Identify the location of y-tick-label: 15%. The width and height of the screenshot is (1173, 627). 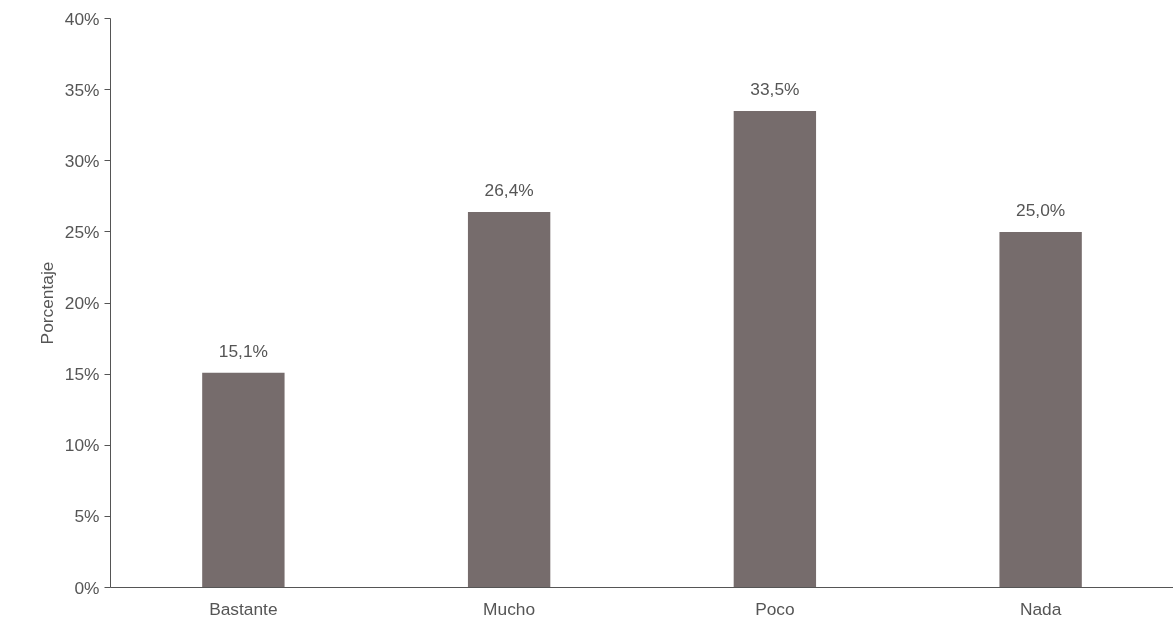
(82, 374).